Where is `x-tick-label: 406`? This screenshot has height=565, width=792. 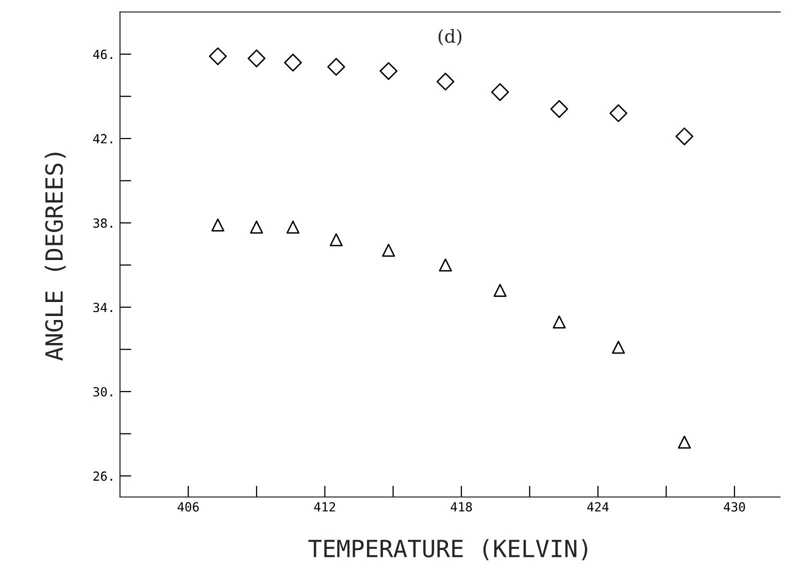 x-tick-label: 406 is located at coordinates (188, 507).